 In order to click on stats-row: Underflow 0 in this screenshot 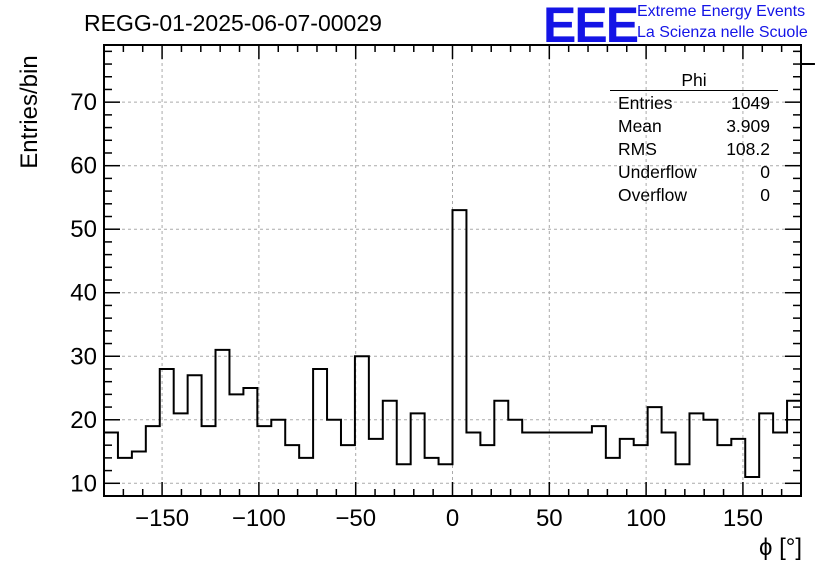, I will do `click(694, 172)`.